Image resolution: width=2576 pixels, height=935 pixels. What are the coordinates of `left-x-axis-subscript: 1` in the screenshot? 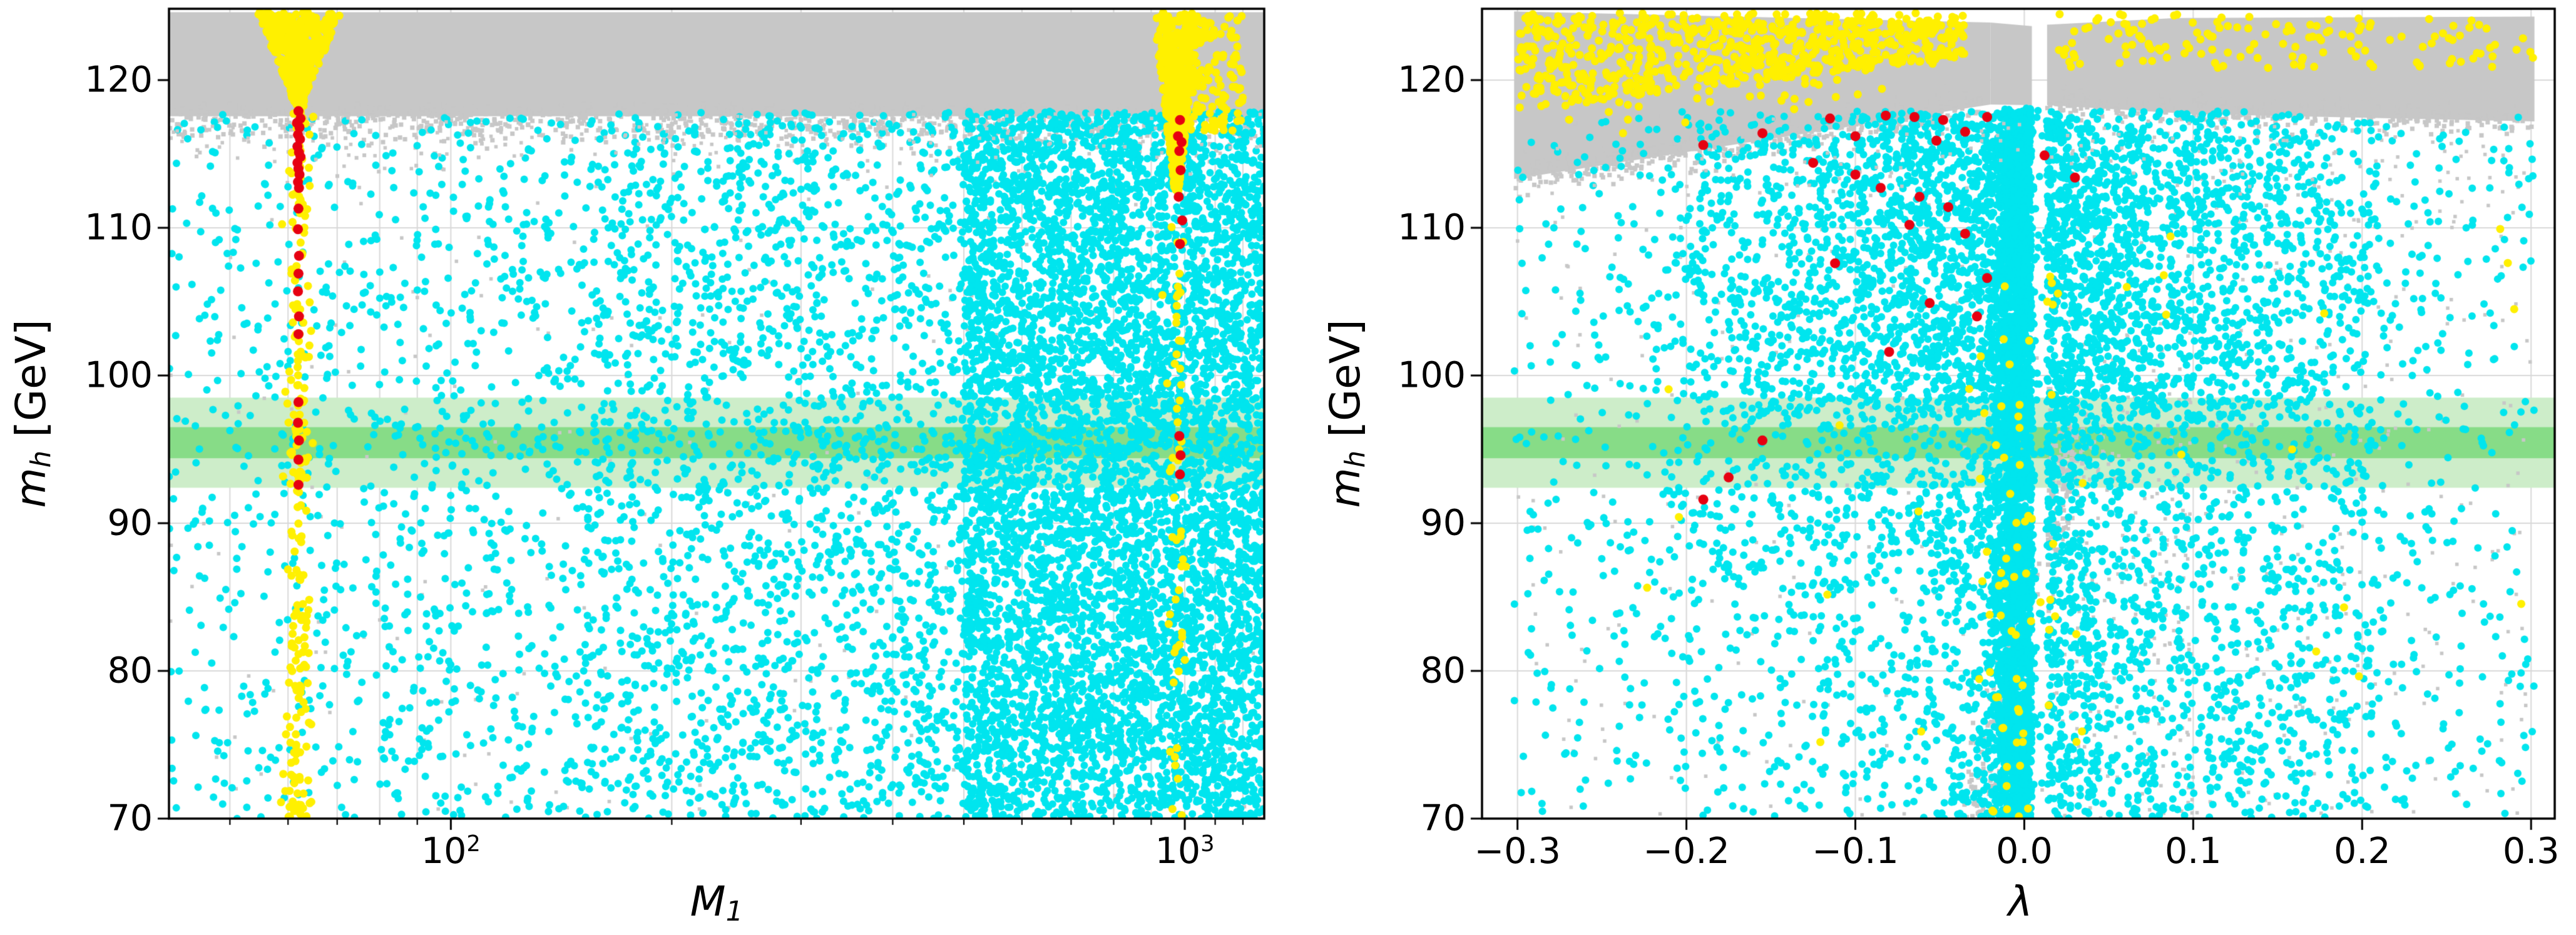 It's located at (734, 911).